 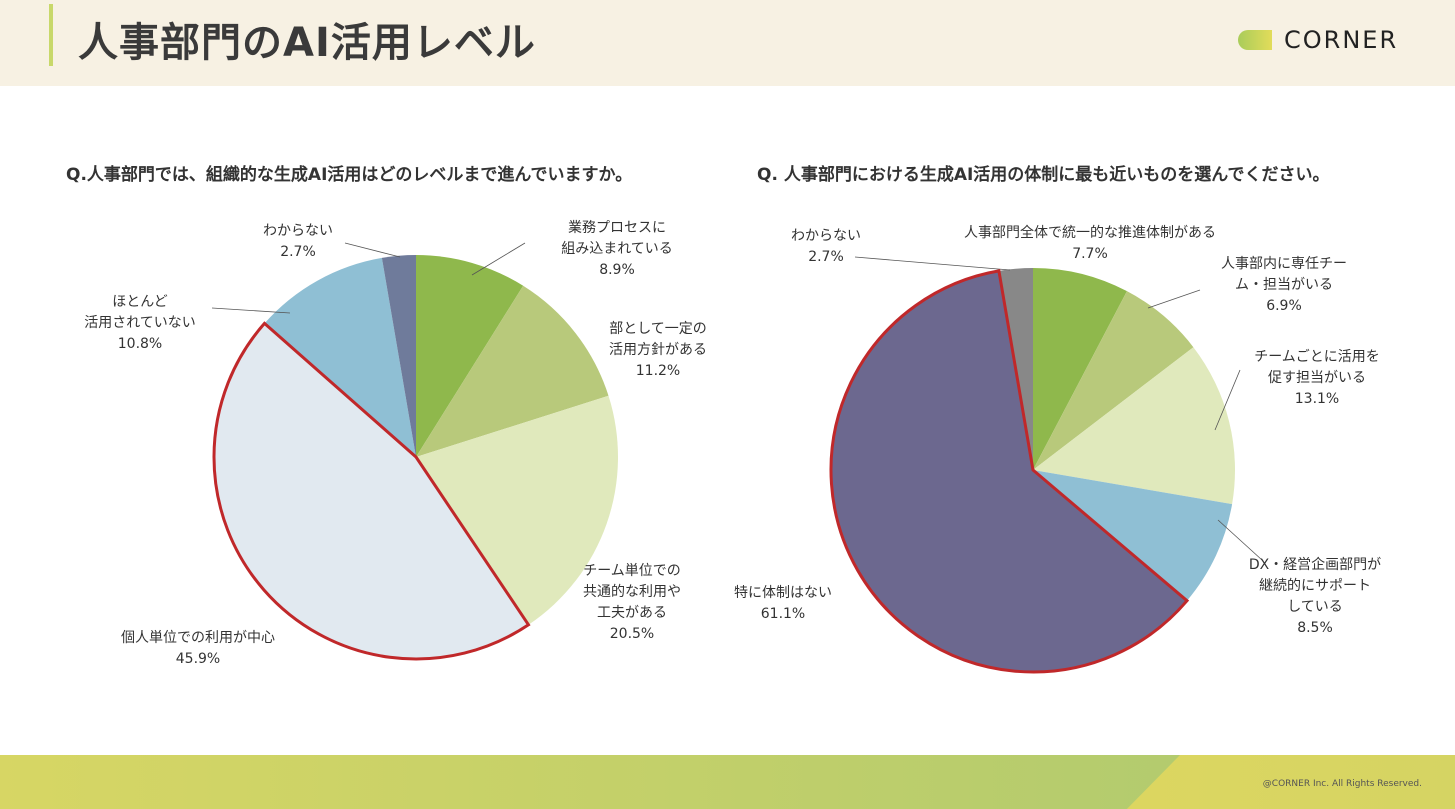 What do you see at coordinates (1342, 784) in the screenshot?
I see `copyright: @CORNER Inc. All Rights Reserved.` at bounding box center [1342, 784].